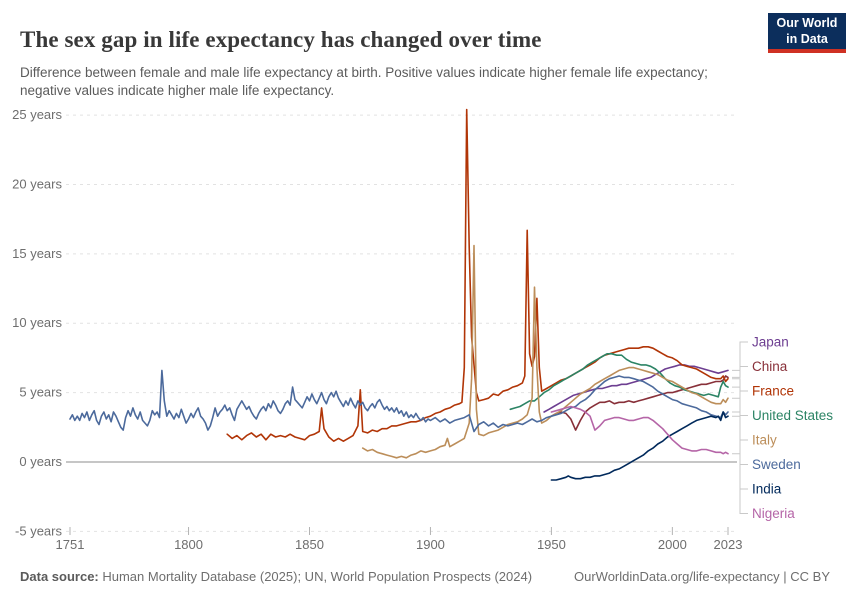 Image resolution: width=850 pixels, height=600 pixels. What do you see at coordinates (770, 366) in the screenshot?
I see `legend-label-china: China` at bounding box center [770, 366].